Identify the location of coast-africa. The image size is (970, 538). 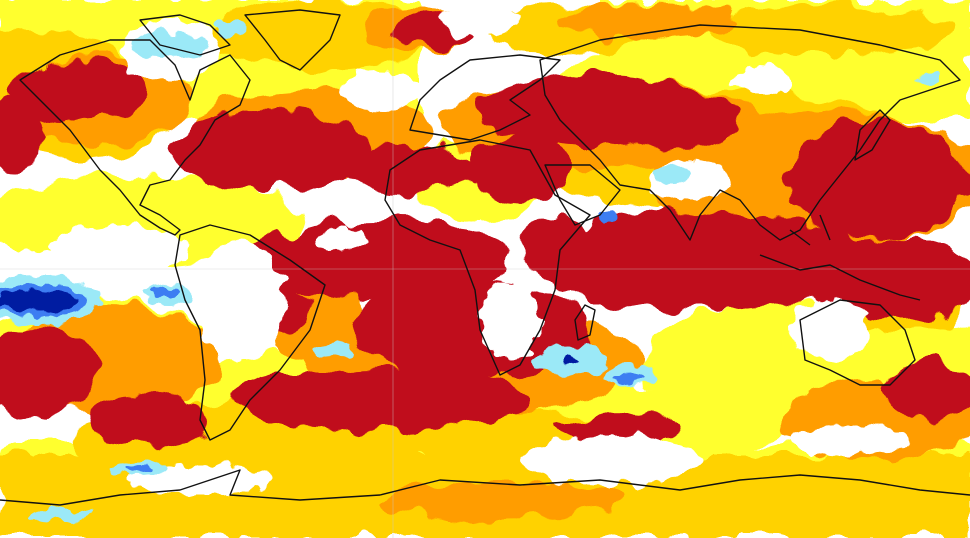
(487, 257).